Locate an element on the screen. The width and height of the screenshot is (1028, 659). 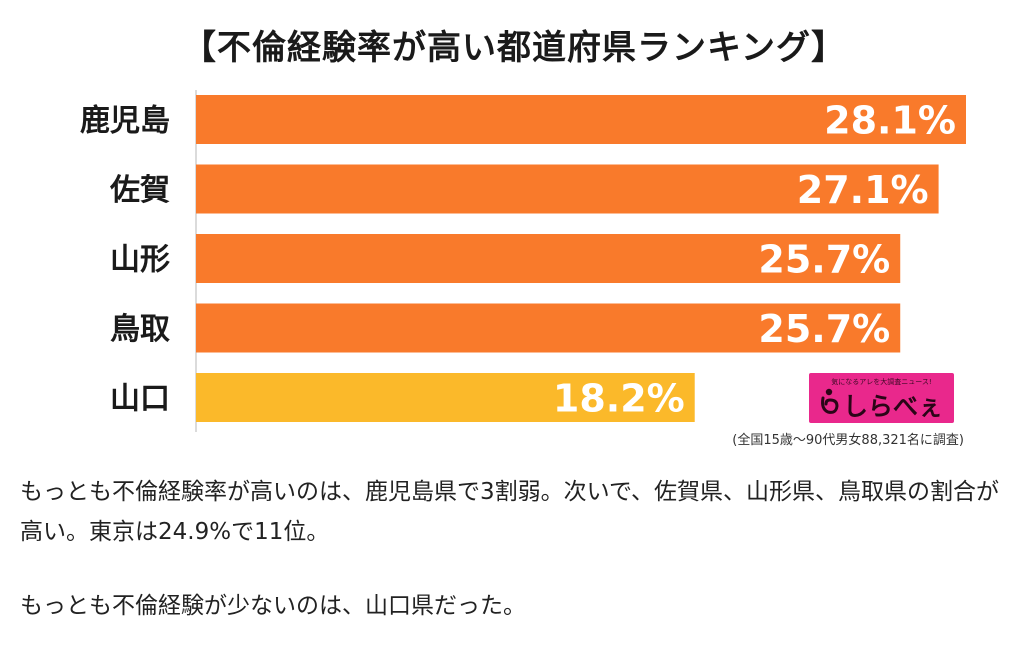
article-paragraph-2: もっとも不倫経験が少ないのは、山口県だった。 is located at coordinates (273, 606).